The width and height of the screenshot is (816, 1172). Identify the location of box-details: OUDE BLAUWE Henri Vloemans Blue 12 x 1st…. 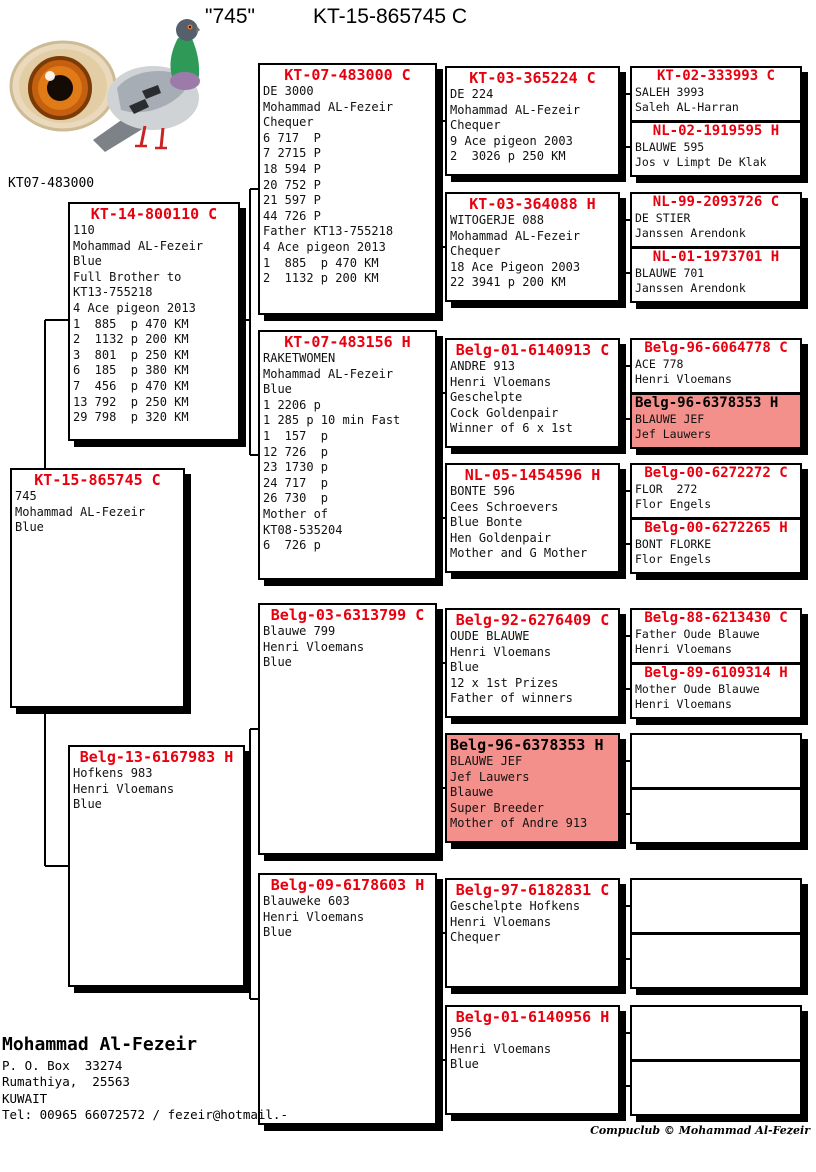
(511, 667).